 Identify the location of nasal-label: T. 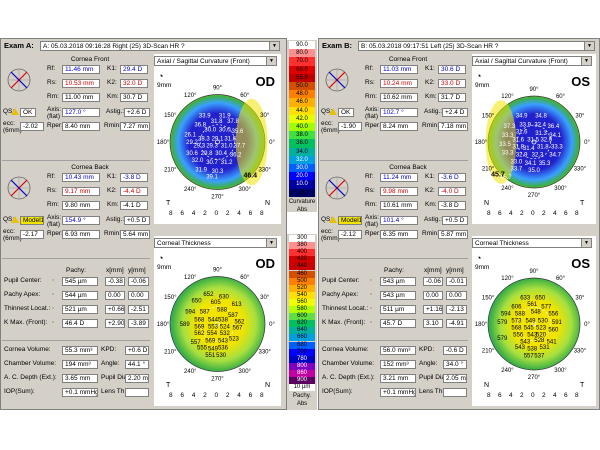
(582, 203).